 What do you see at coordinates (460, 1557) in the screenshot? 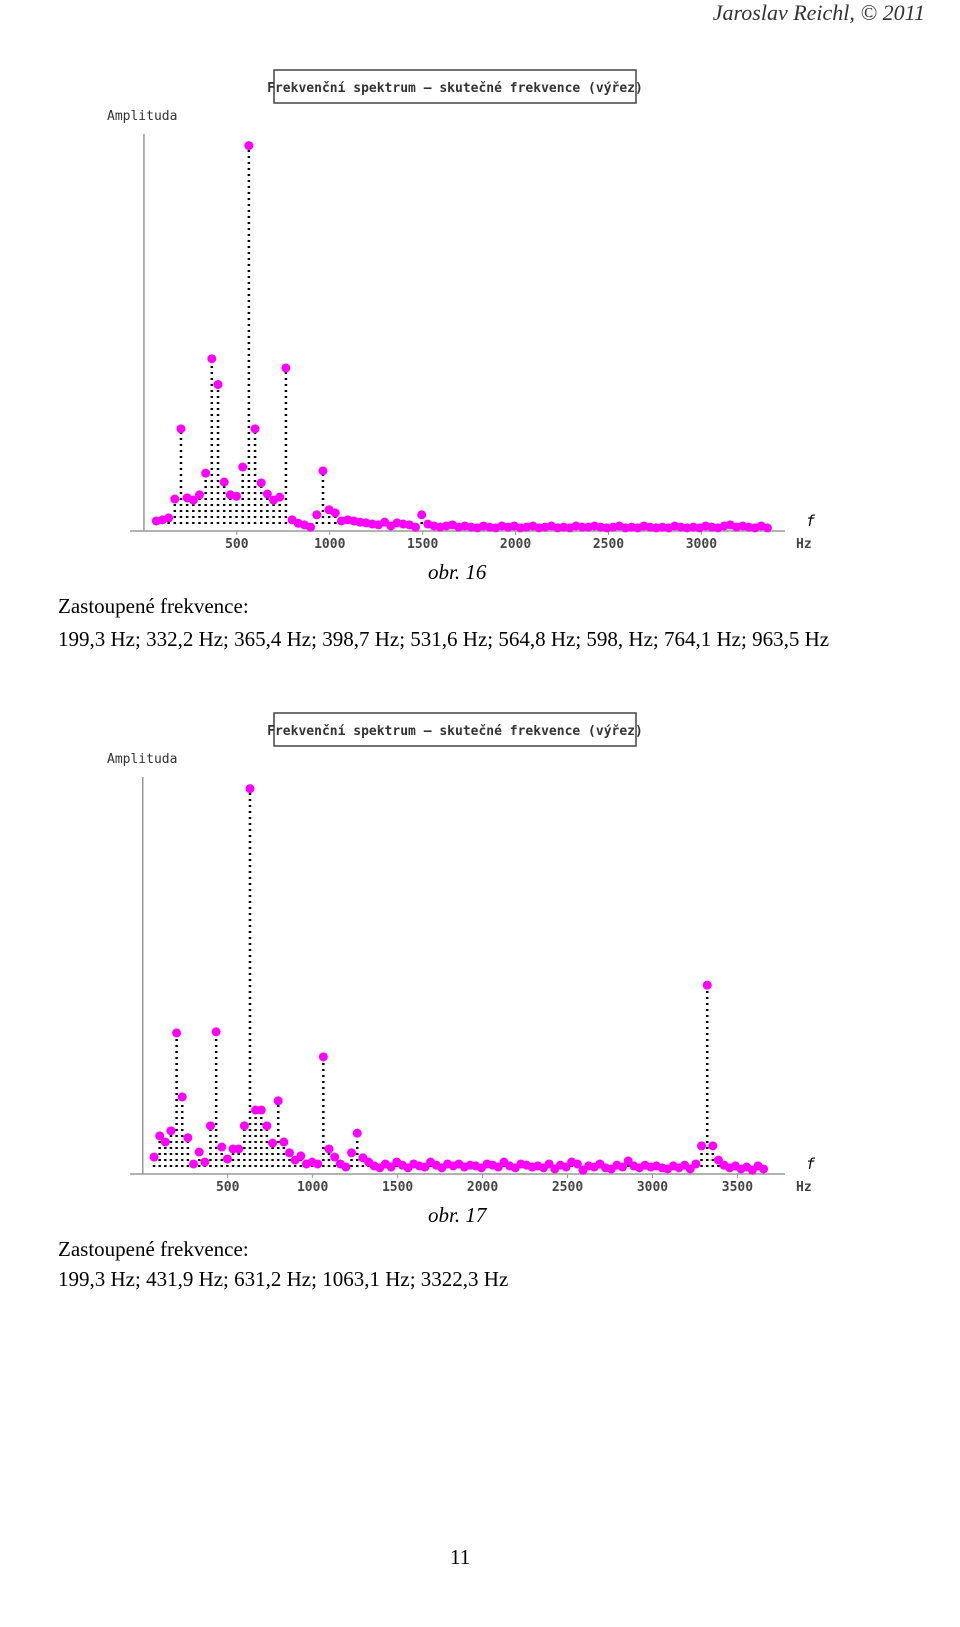
I see `page-number: 11` at bounding box center [460, 1557].